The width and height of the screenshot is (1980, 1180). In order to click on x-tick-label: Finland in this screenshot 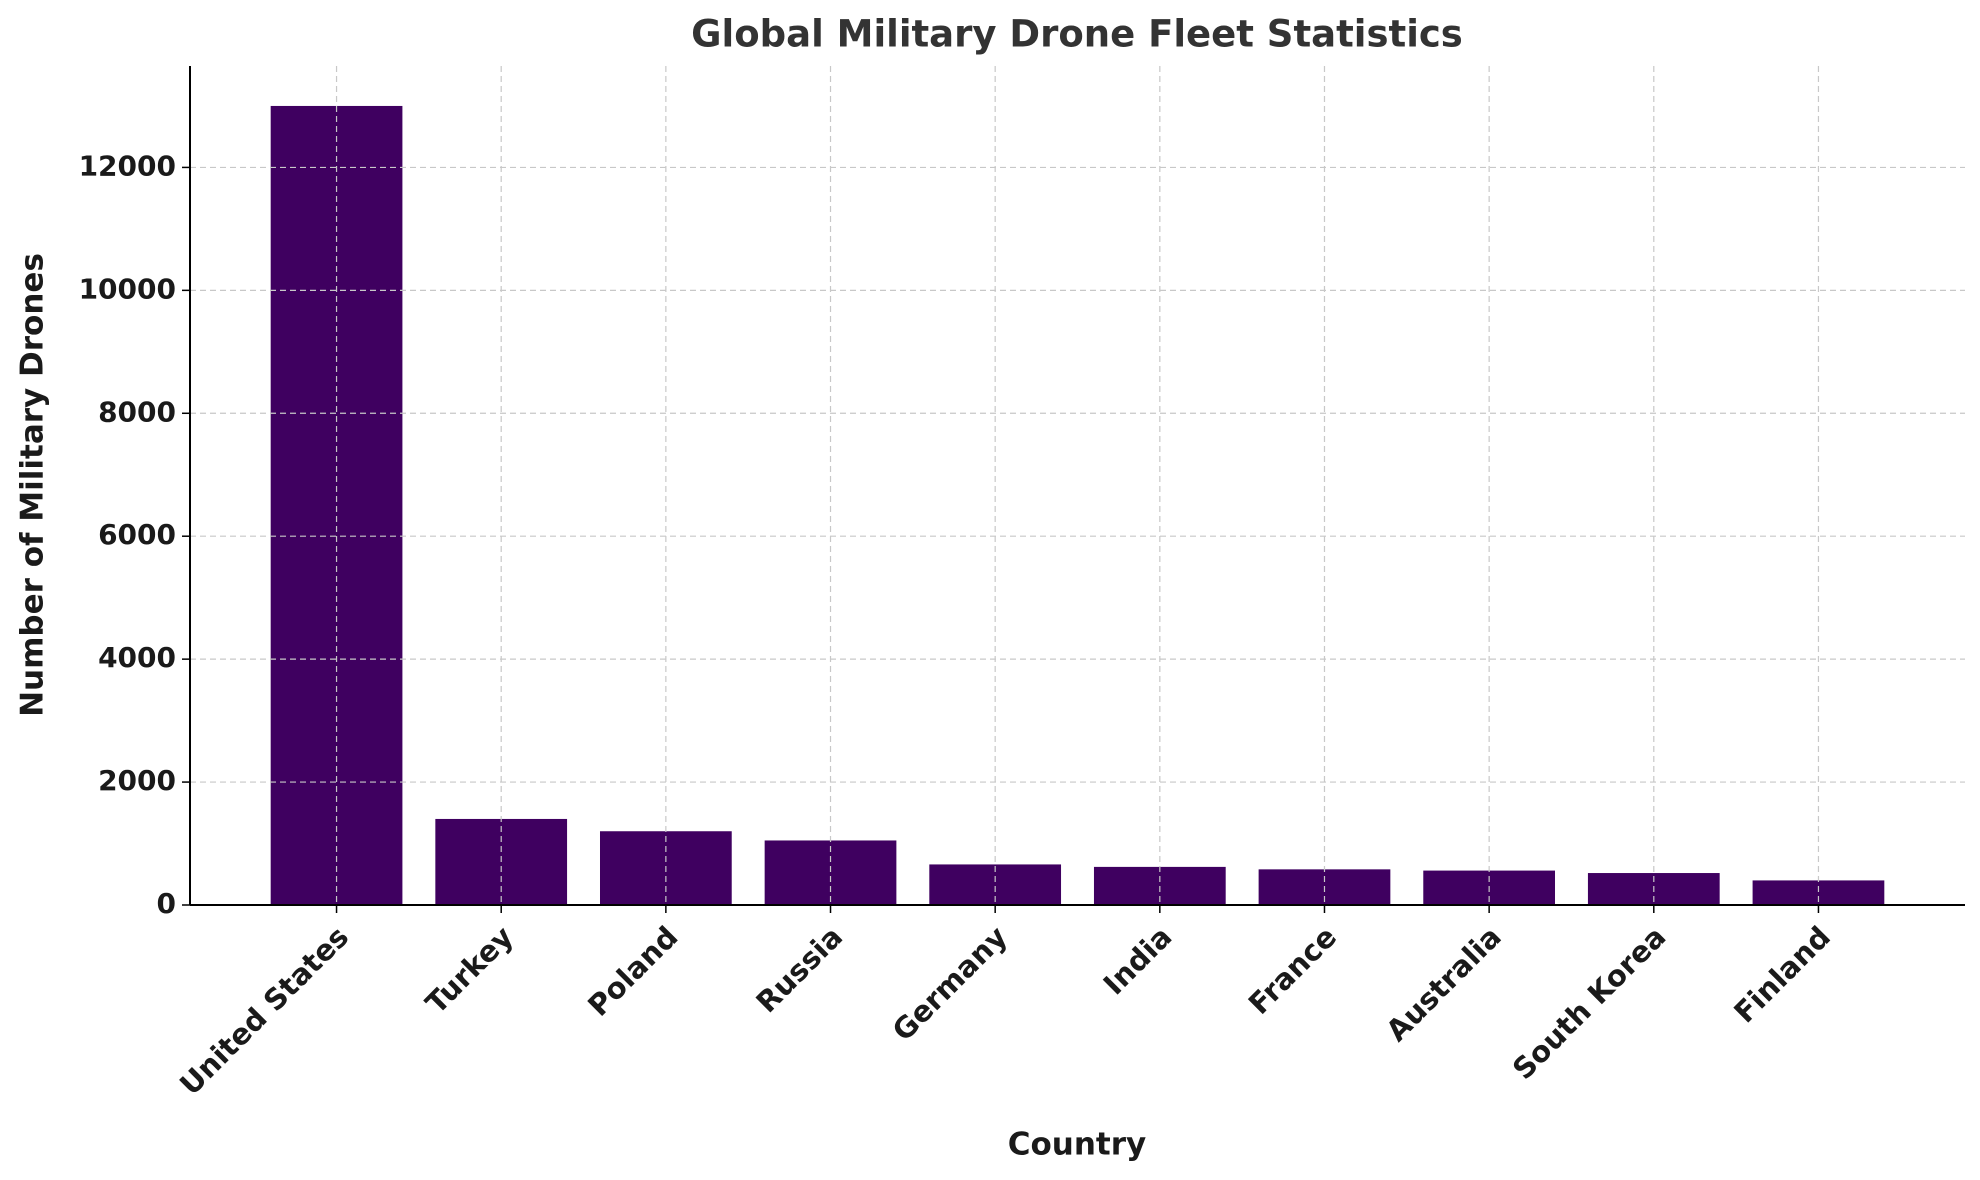, I will do `click(1782, 975)`.